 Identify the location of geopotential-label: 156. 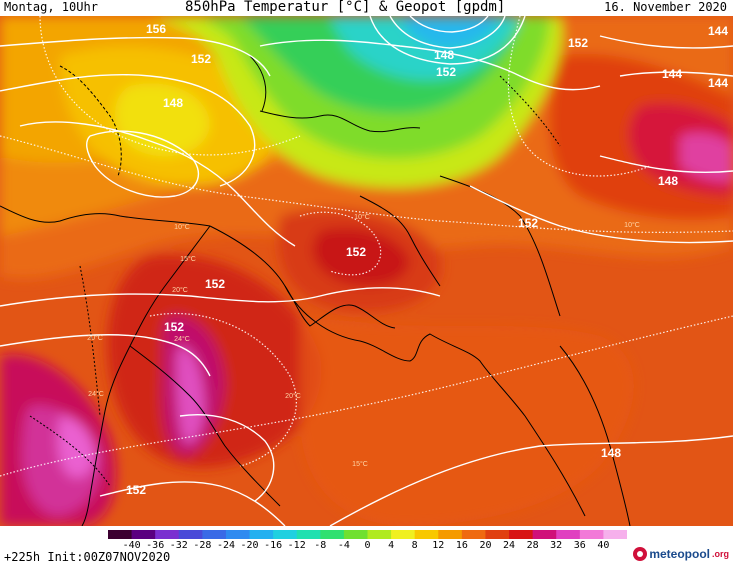
(156, 29).